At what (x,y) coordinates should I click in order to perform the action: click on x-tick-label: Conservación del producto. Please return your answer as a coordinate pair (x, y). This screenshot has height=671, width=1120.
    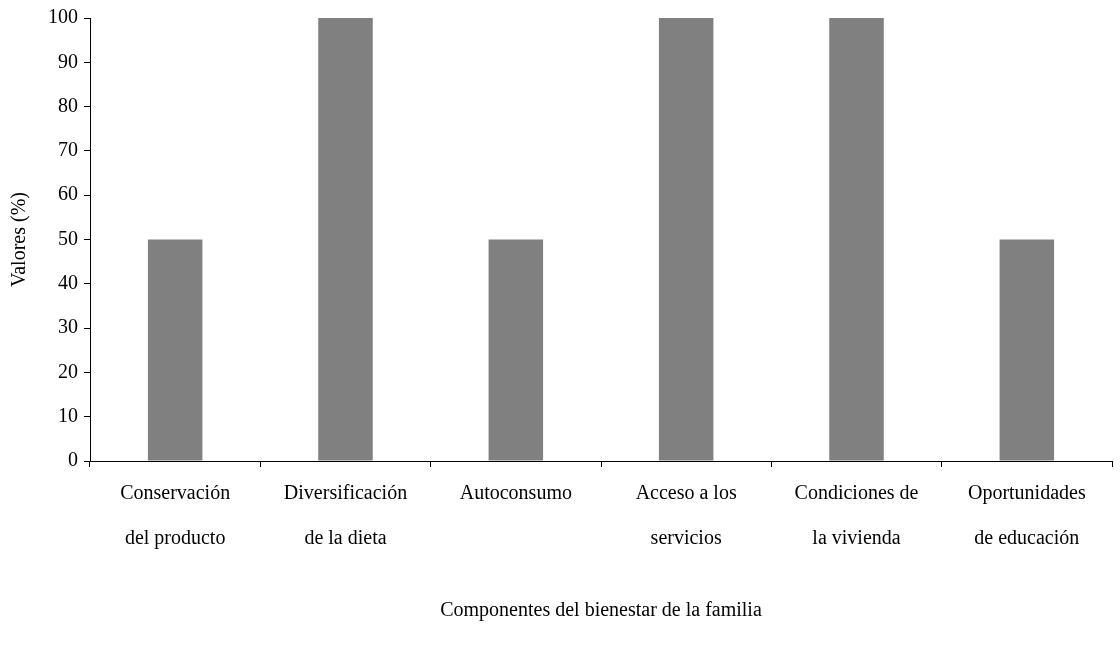
    Looking at the image, I should click on (175, 514).